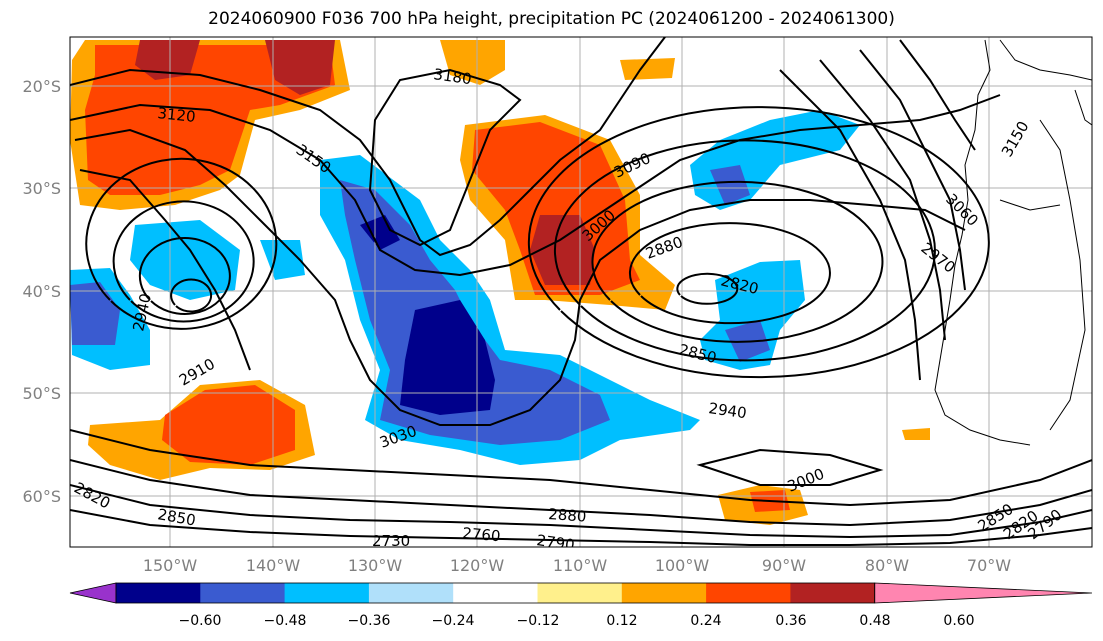 The width and height of the screenshot is (1103, 641). What do you see at coordinates (477, 565) in the screenshot?
I see `lon-tick-label: 120°W` at bounding box center [477, 565].